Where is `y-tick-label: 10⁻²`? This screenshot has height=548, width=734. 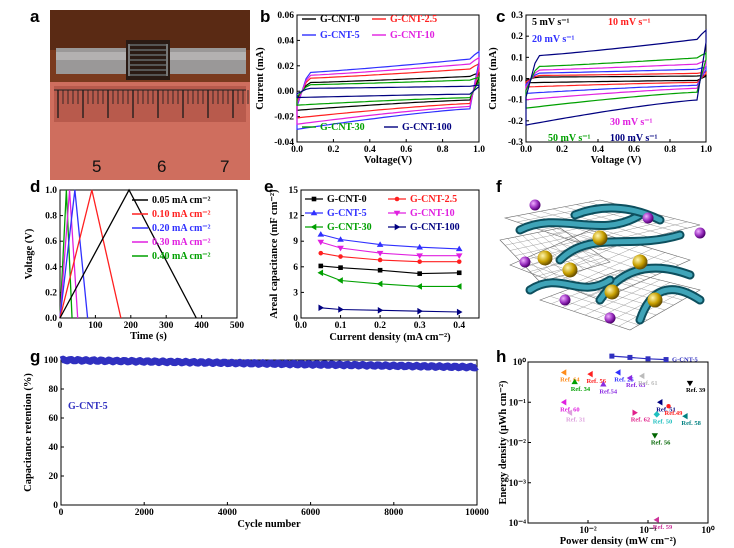
y-tick-label: 10⁻² is located at coordinates (518, 444).